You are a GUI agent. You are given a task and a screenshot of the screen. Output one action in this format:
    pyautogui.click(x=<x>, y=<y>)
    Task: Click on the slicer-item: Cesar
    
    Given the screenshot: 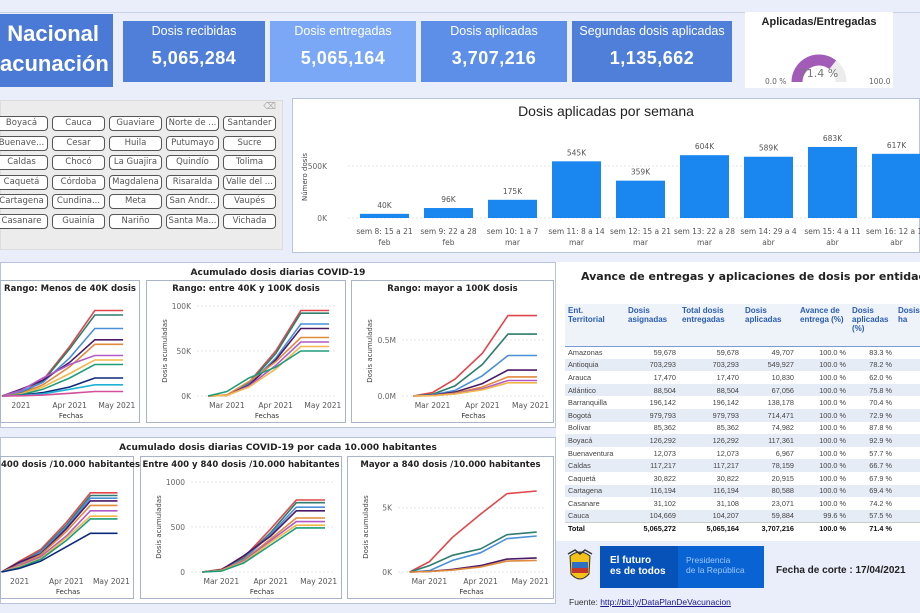 What is the action you would take?
    pyautogui.click(x=78, y=143)
    